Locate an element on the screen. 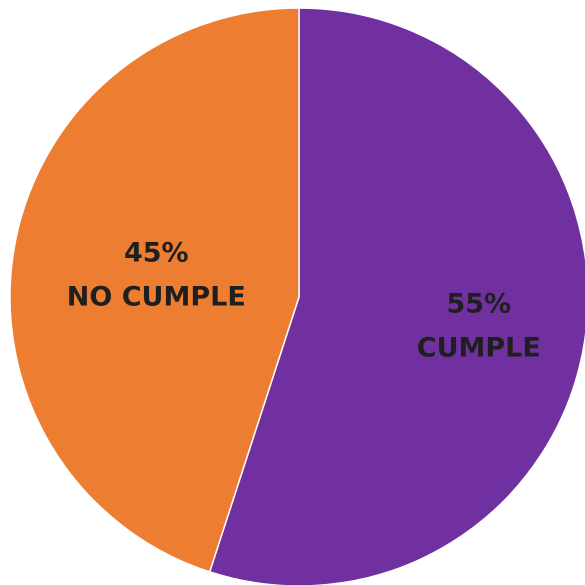 The width and height of the screenshot is (585, 585). slice-category-label: NO CUMPLE is located at coordinates (156, 296).